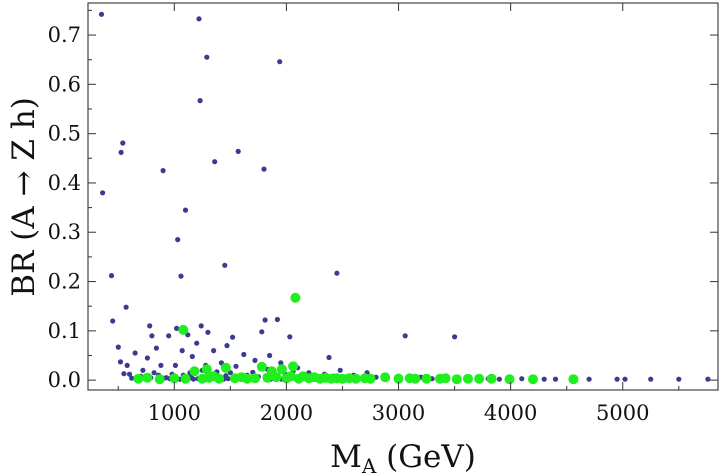 The image size is (720, 474). What do you see at coordinates (64, 35) in the screenshot?
I see `y-tick-label-7: 0.7` at bounding box center [64, 35].